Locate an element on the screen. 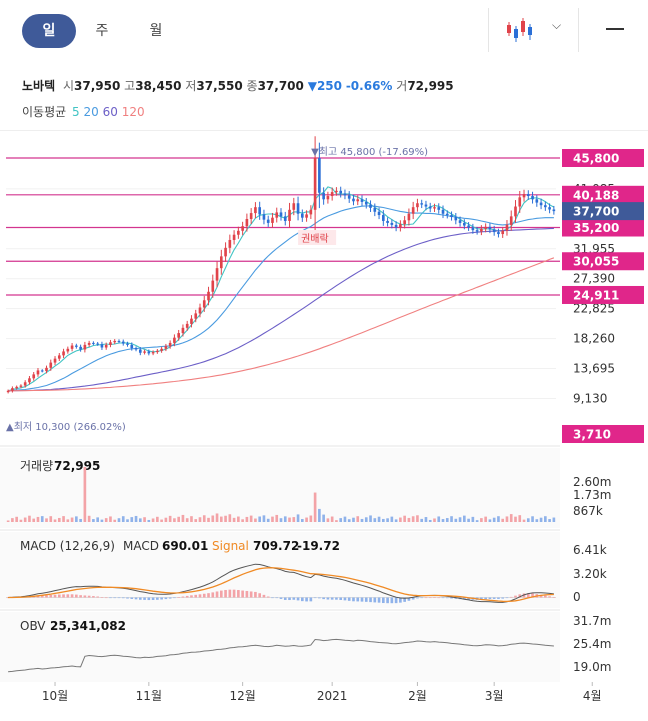 This screenshot has width=648, height=721. chevron-down-icon: ⌵ is located at coordinates (557, 25).